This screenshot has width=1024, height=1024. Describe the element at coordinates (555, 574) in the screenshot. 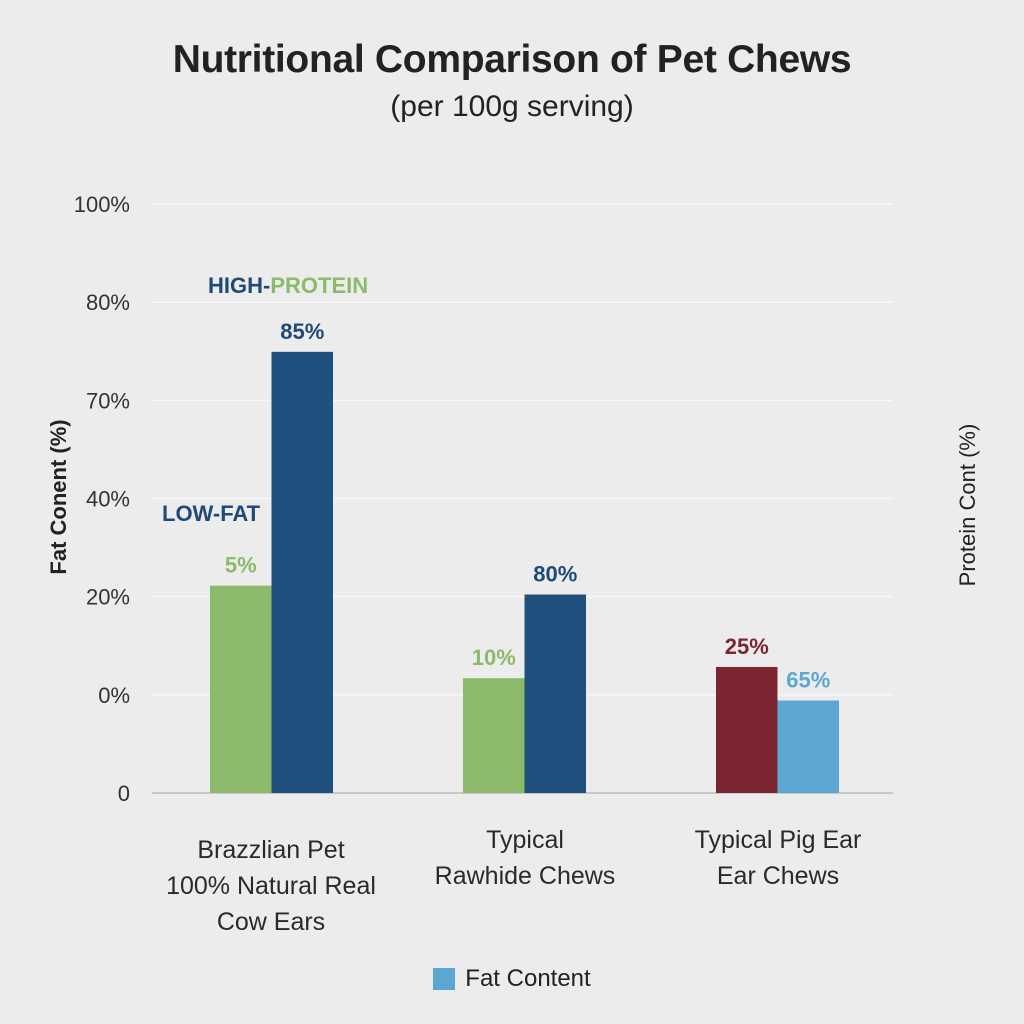

I see `data-label: 80%` at that location.